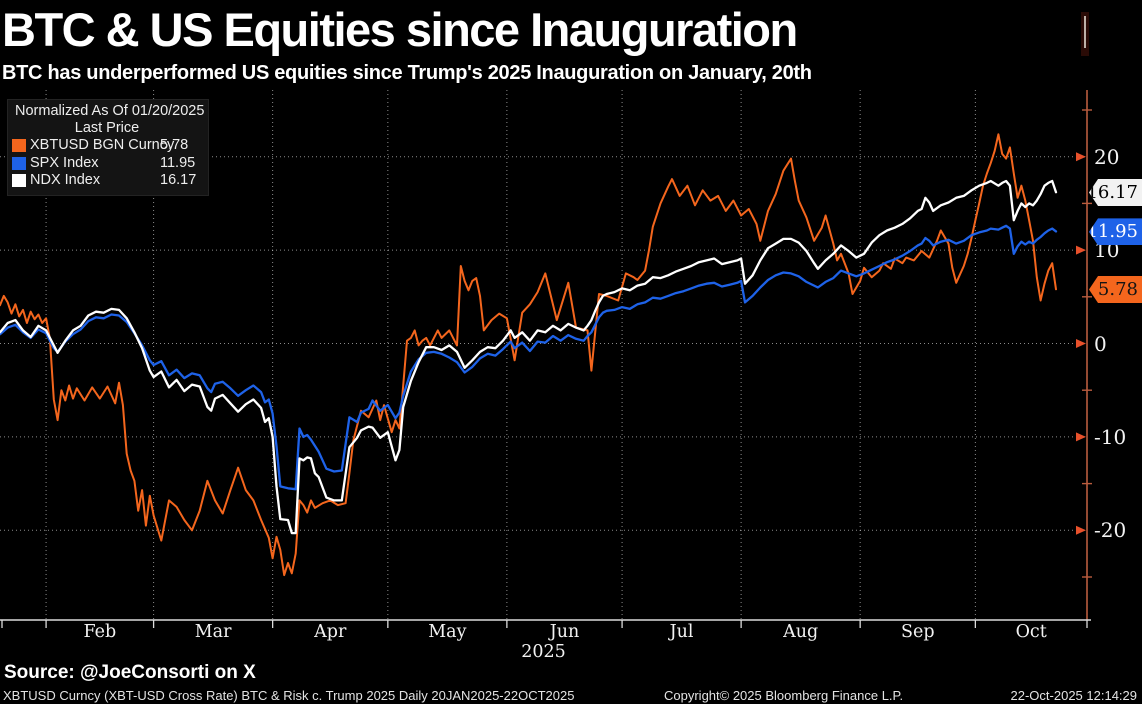 The width and height of the screenshot is (1142, 704). I want to click on copyright-text: Copyright© 2025 Bloomberg Finance L.P., so click(784, 695).